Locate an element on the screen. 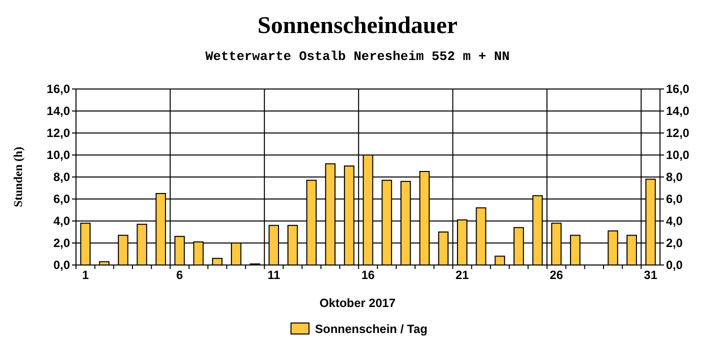  x-axis-title: Oktober 2017 is located at coordinates (357, 303).